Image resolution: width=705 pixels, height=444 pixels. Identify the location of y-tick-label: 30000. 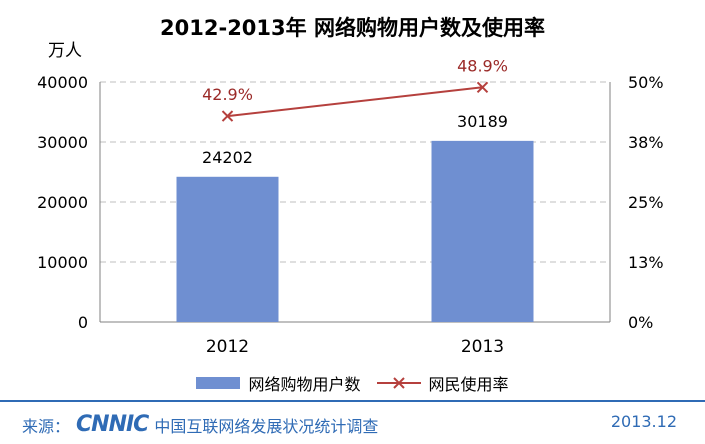
(62, 142).